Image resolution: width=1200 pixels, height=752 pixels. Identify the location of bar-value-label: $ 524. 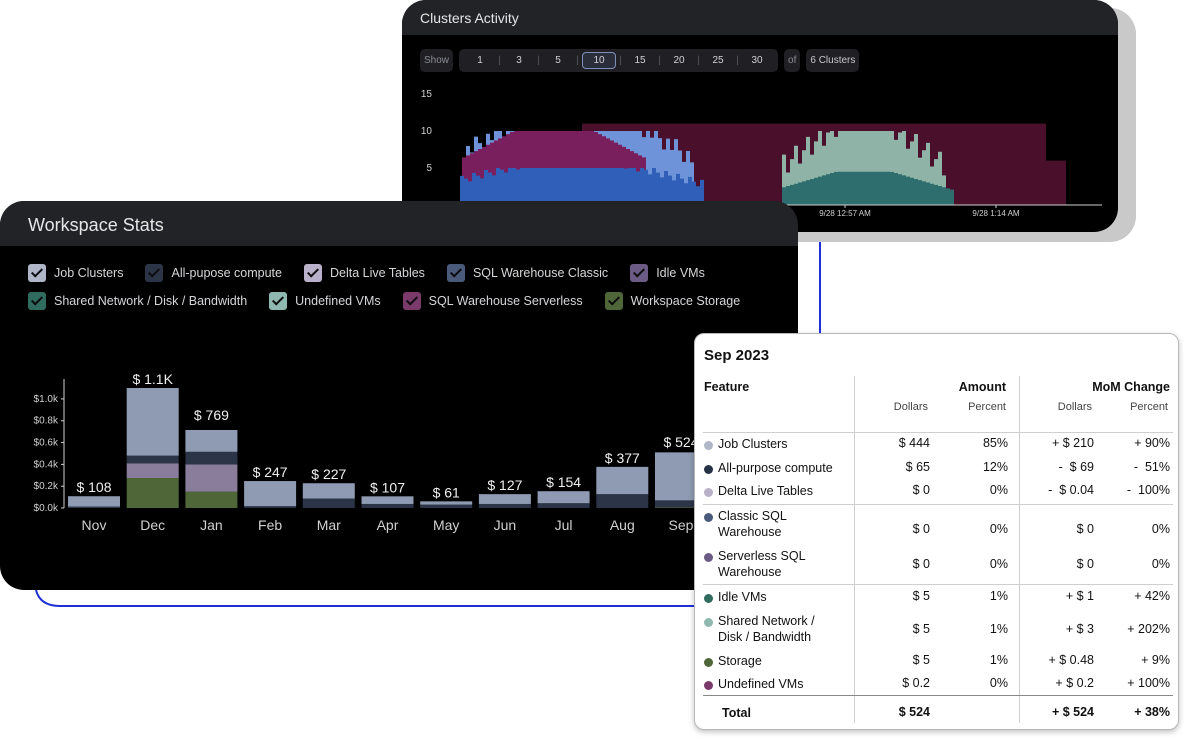
(680, 442).